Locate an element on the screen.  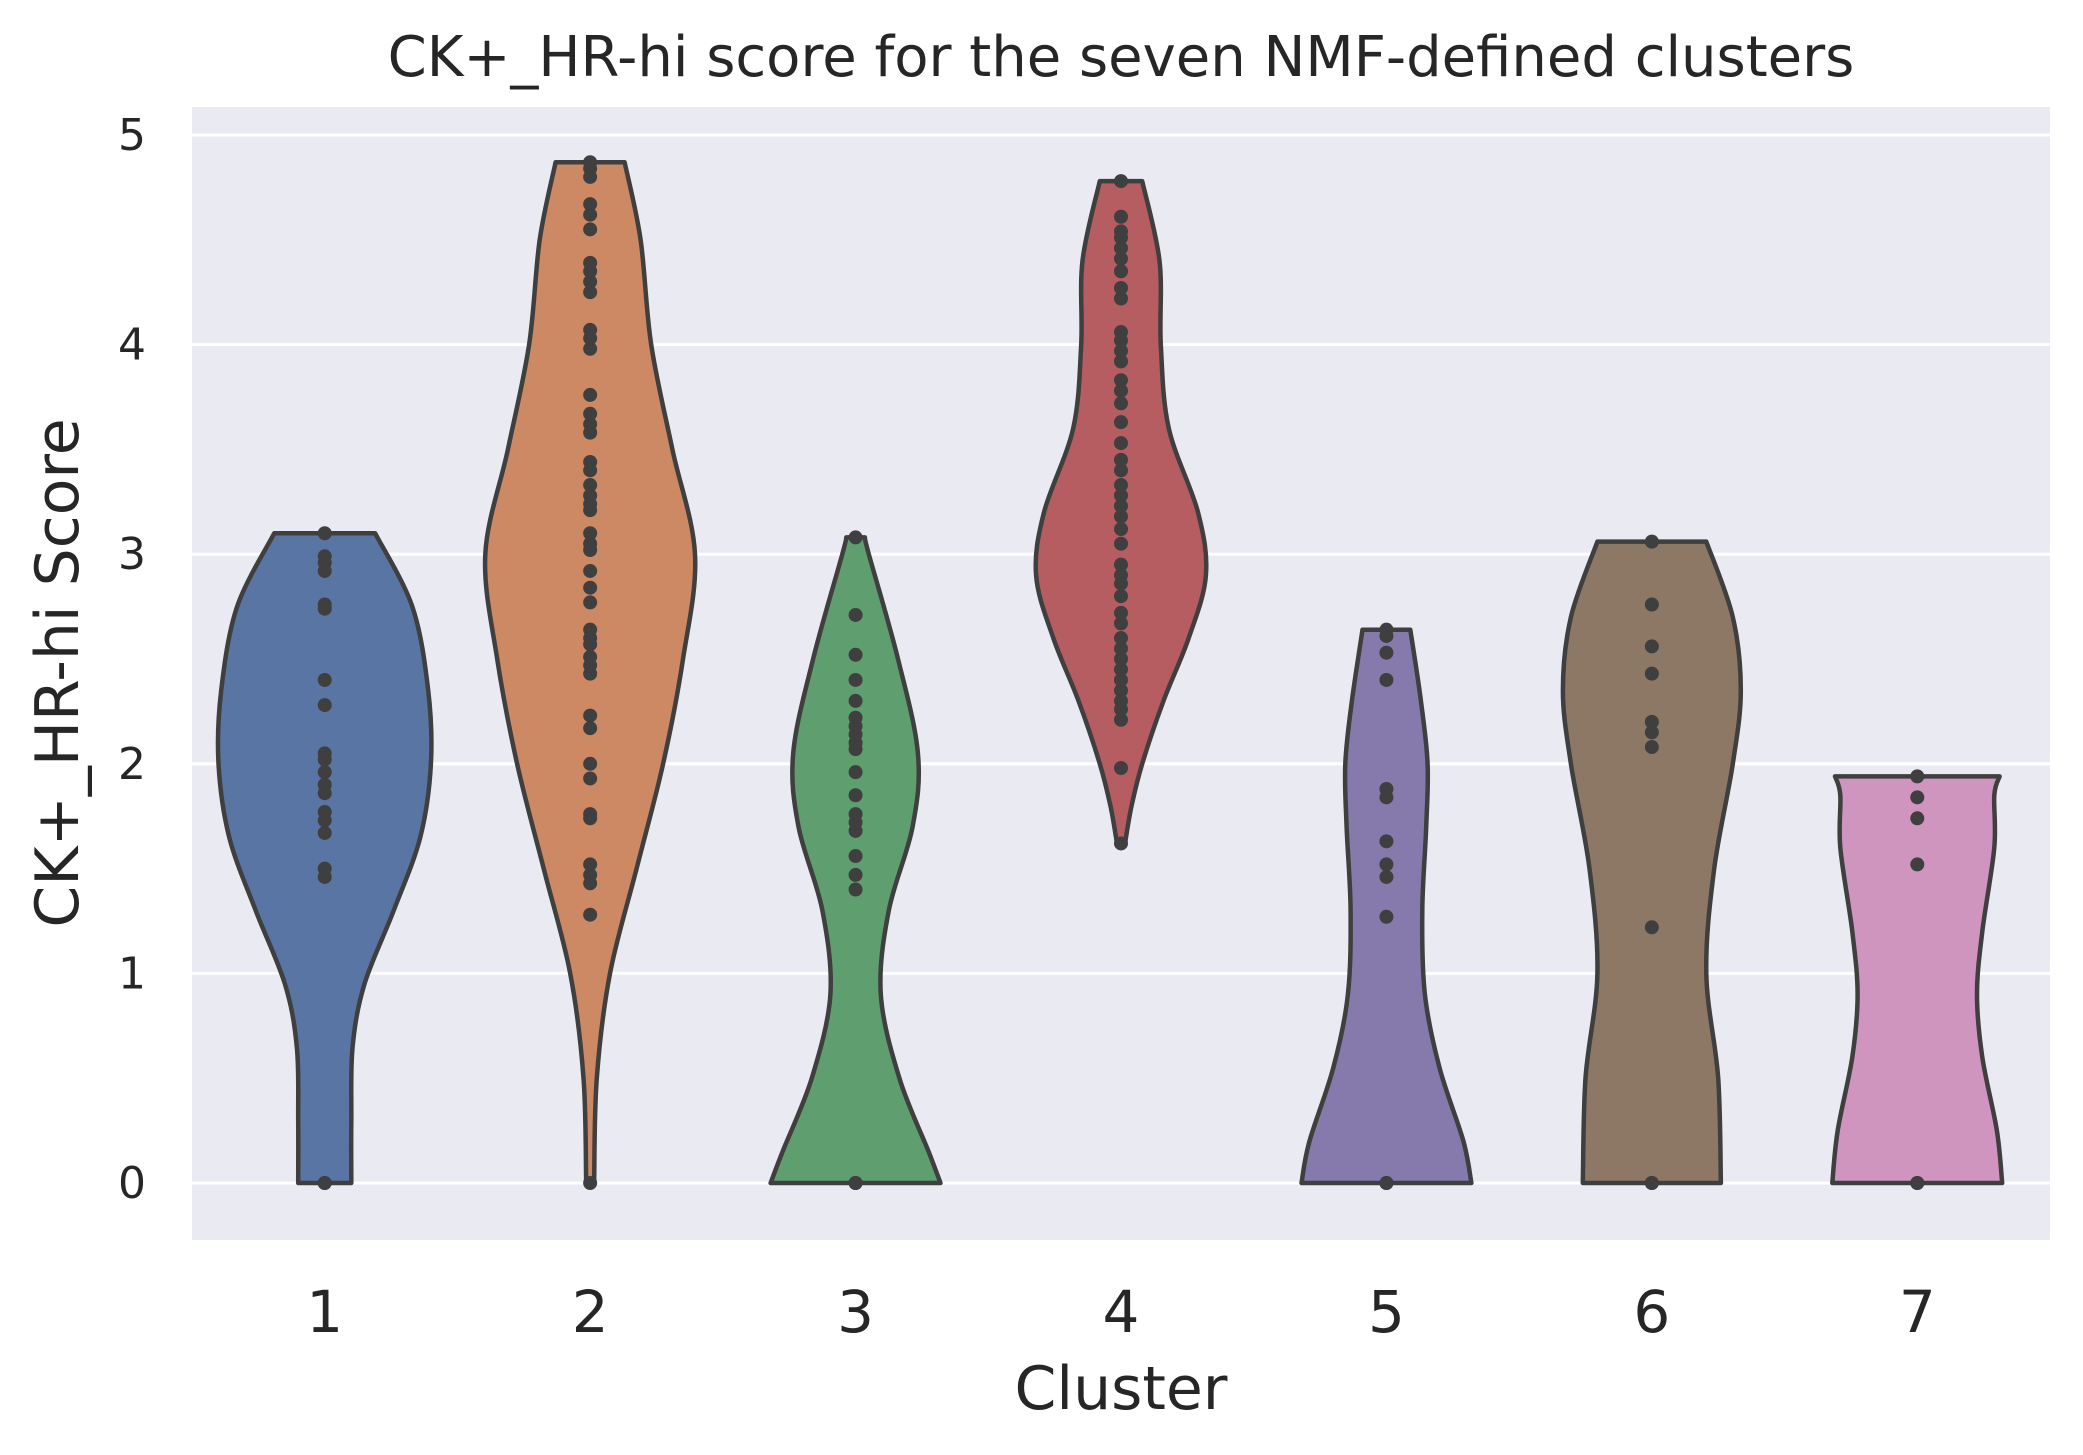
x-tick-label: 5 is located at coordinates (1386, 1312).